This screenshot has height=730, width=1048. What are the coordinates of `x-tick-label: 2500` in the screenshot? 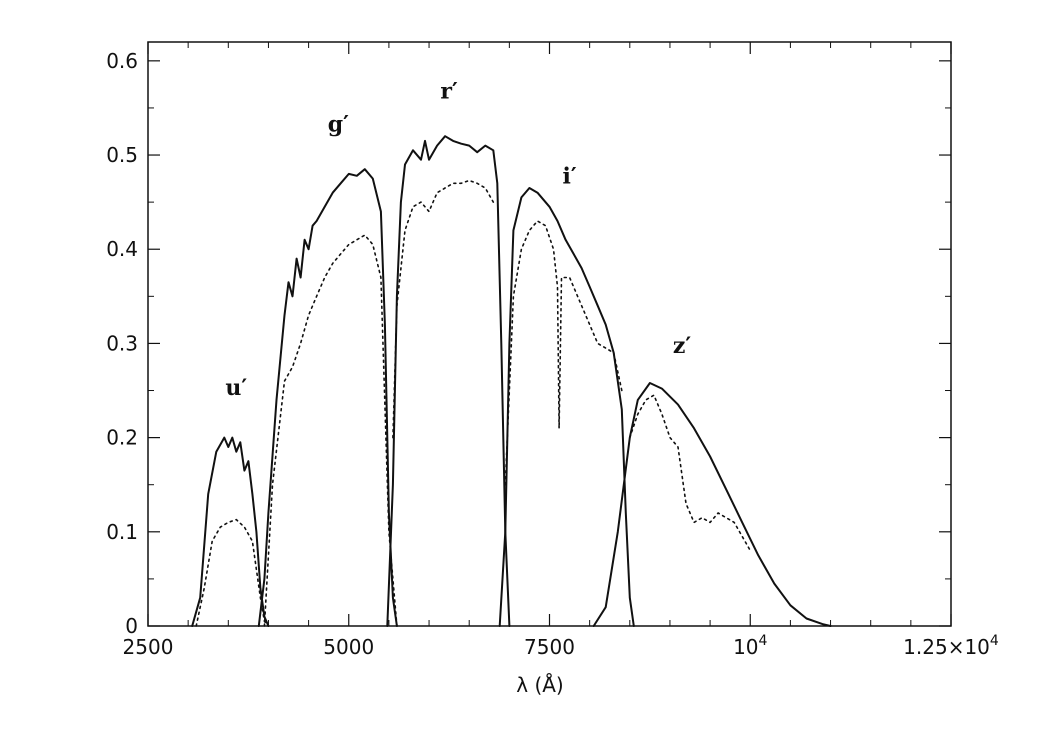 It's located at (148, 647).